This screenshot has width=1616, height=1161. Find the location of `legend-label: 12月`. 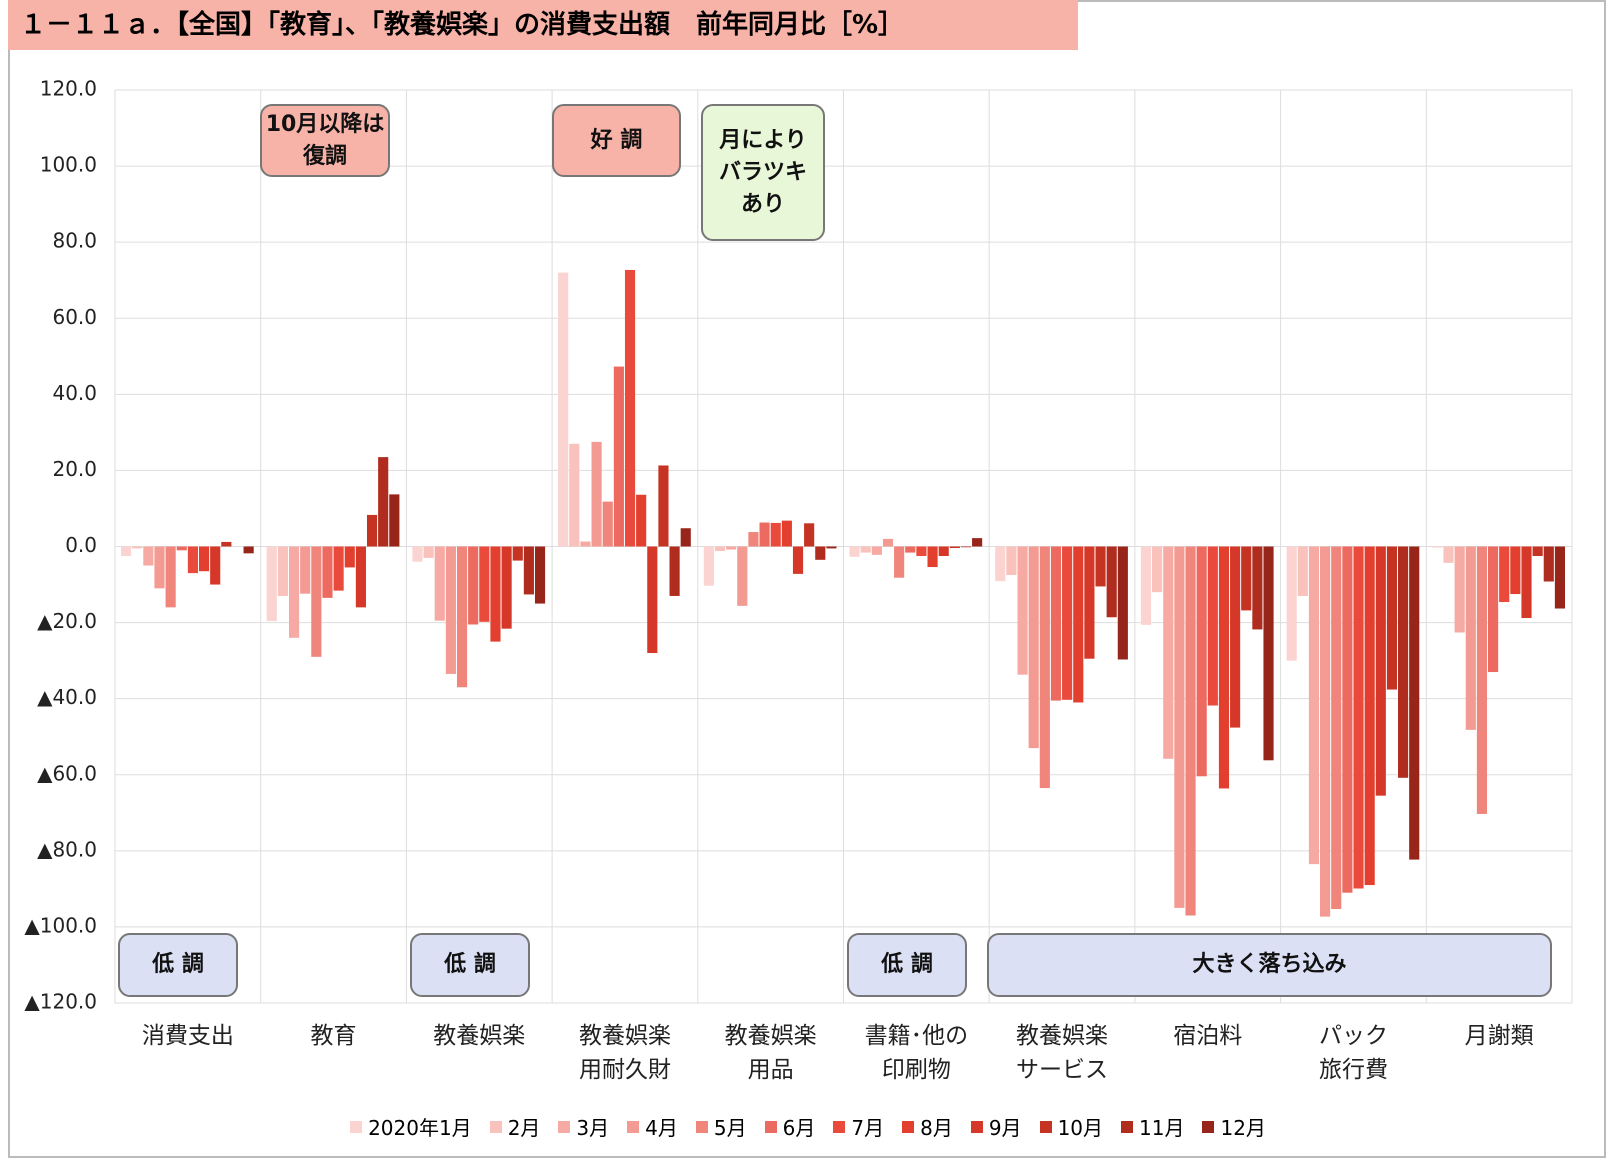

legend-label: 12月 is located at coordinates (1243, 1128).